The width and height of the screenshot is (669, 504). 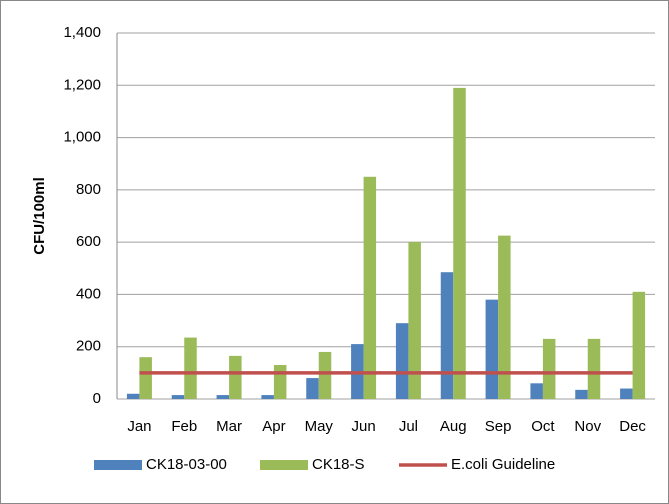 What do you see at coordinates (498, 426) in the screenshot?
I see `x-tick-label: Sep` at bounding box center [498, 426].